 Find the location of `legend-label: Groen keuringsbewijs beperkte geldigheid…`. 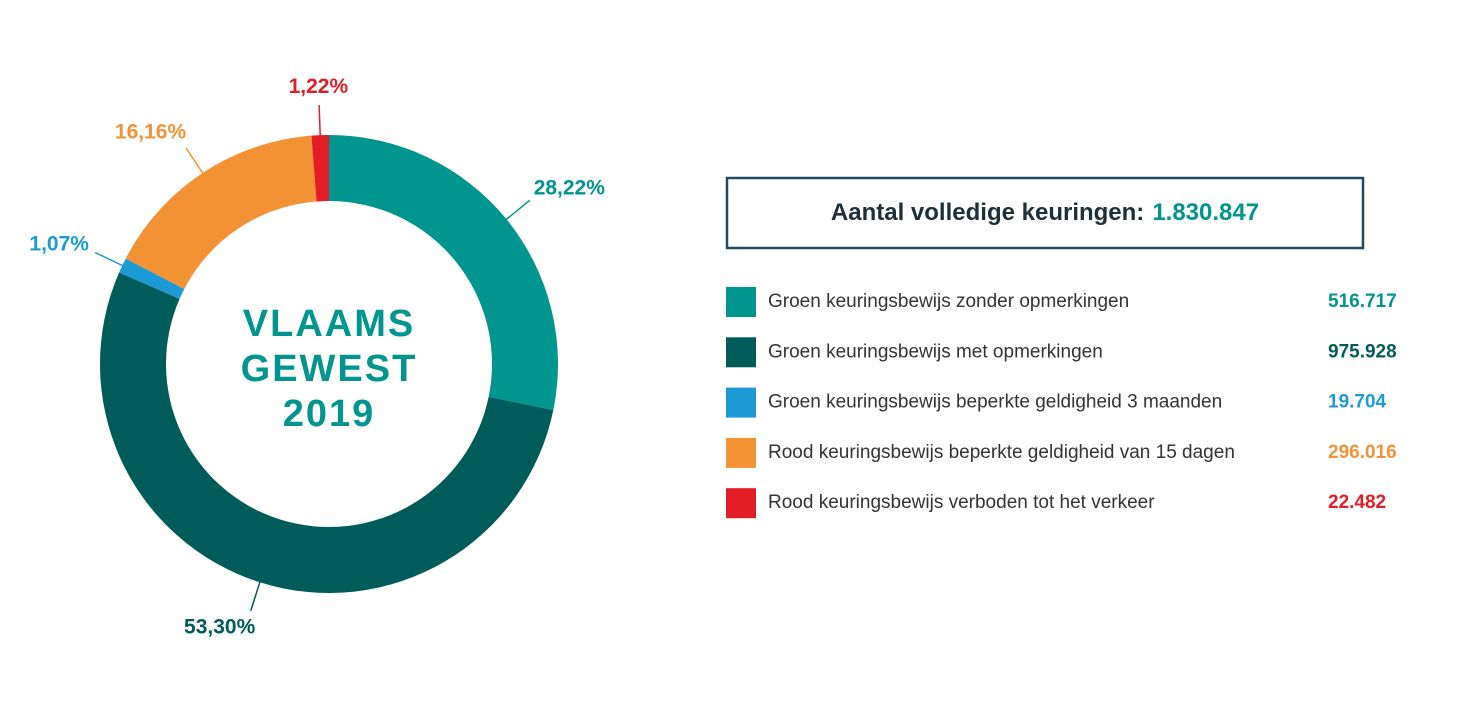

legend-label: Groen keuringsbewijs beperkte geldigheid… is located at coordinates (995, 402).